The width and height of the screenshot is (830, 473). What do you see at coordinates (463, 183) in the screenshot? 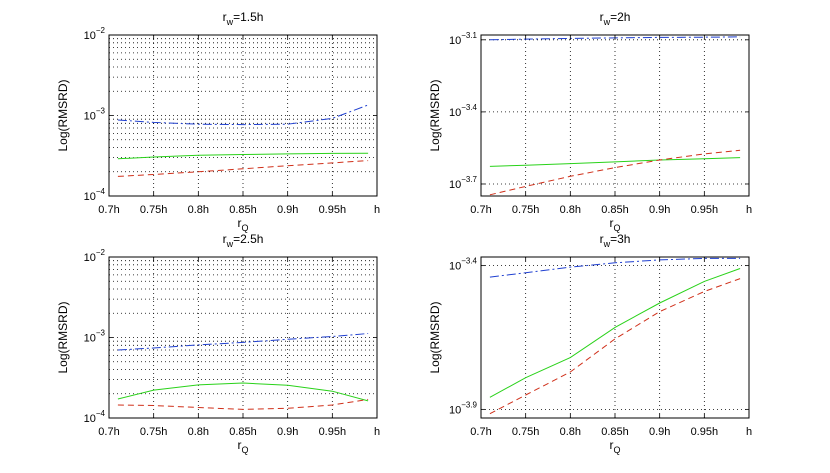
I see `y-tick-label: 10−3.7` at bounding box center [463, 183].